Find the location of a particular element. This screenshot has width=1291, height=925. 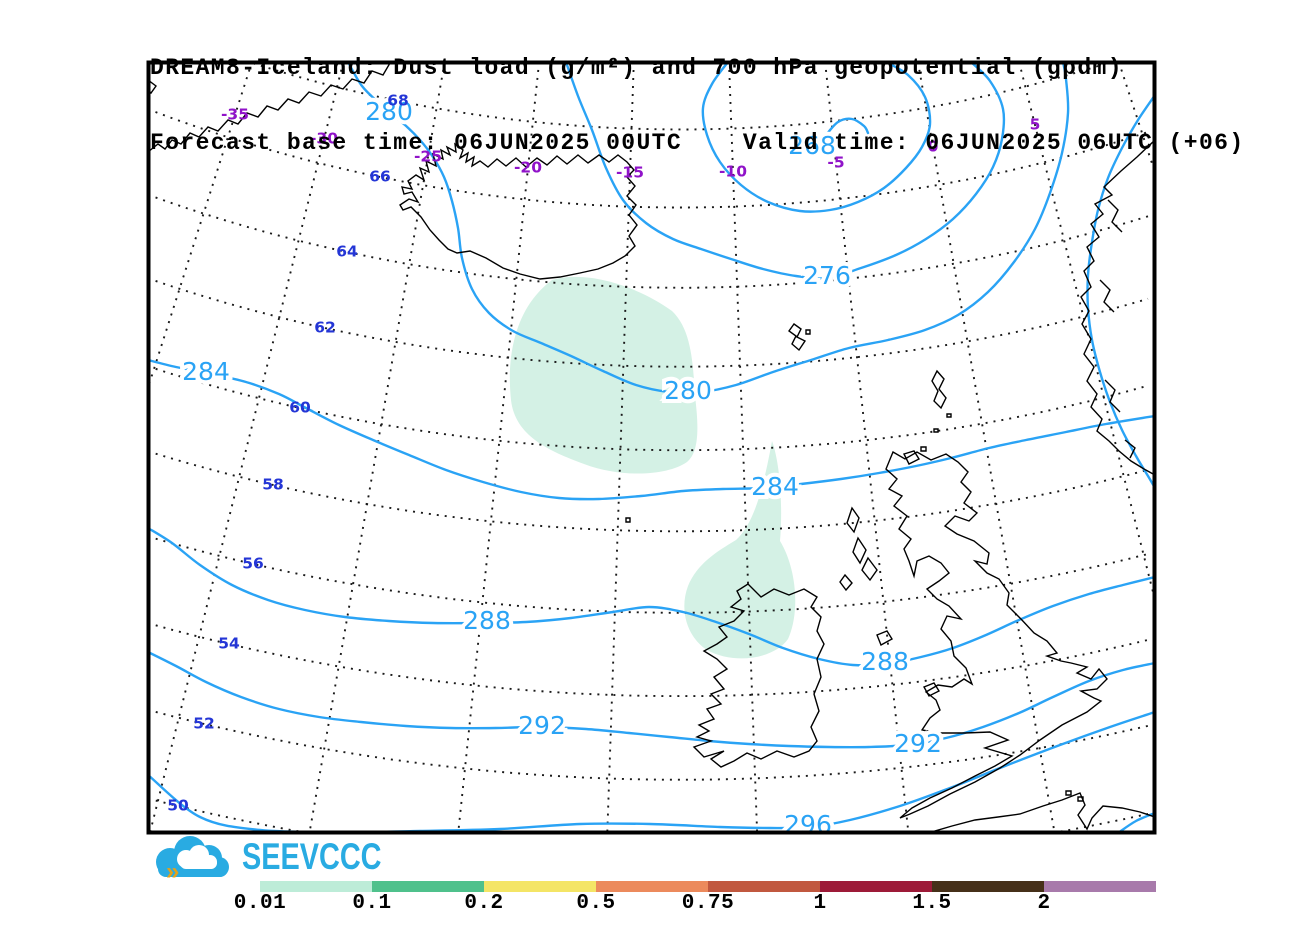

dust-load-colorbar: 0.01 0.1 0.2 0.5 0.75 1 1.5 2 is located at coordinates (695, 898).